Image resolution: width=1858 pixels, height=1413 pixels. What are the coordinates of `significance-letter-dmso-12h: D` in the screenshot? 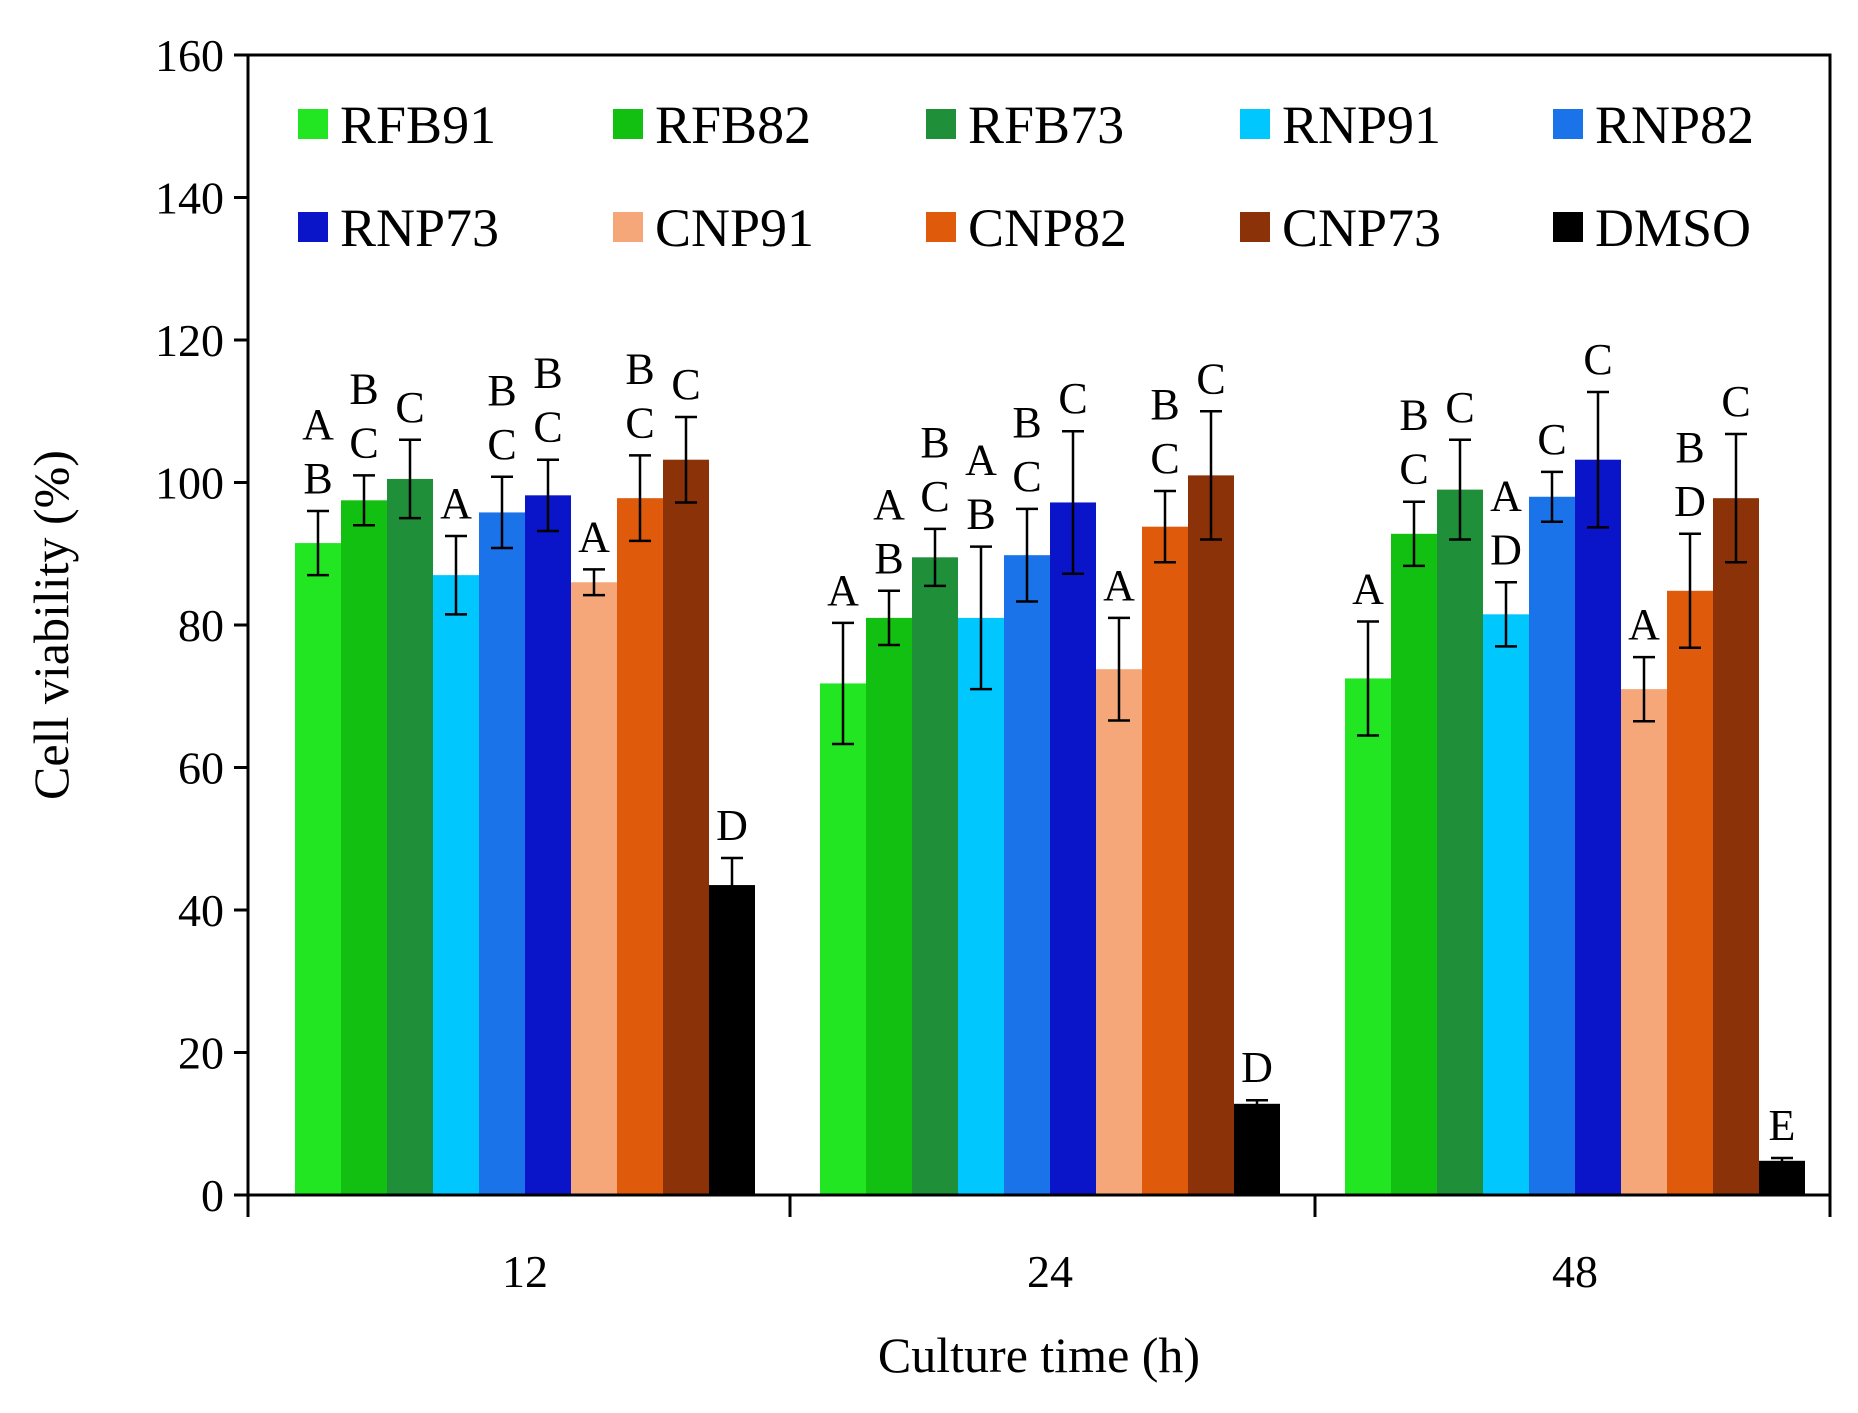 It's located at (732, 825).